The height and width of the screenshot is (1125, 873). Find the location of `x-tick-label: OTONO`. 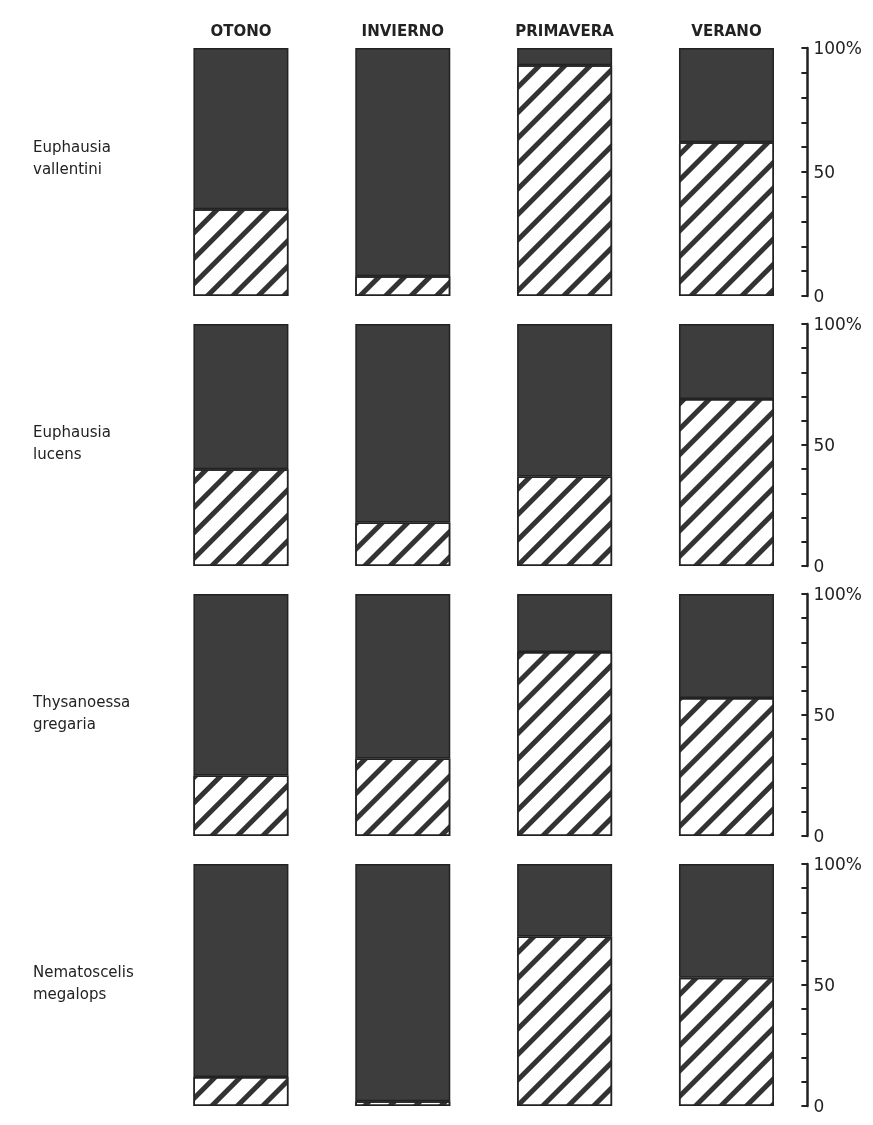

x-tick-label: OTONO is located at coordinates (241, 30).